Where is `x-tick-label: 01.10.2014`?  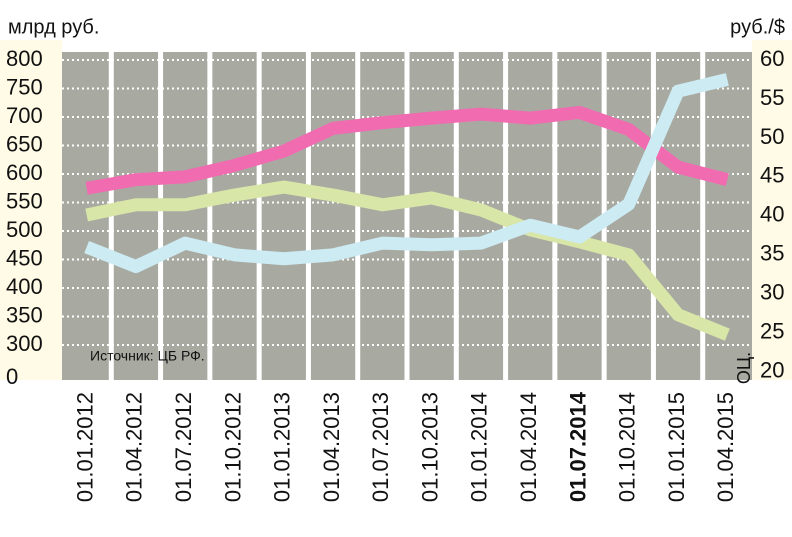 x-tick-label: 01.10.2014 is located at coordinates (627, 447).